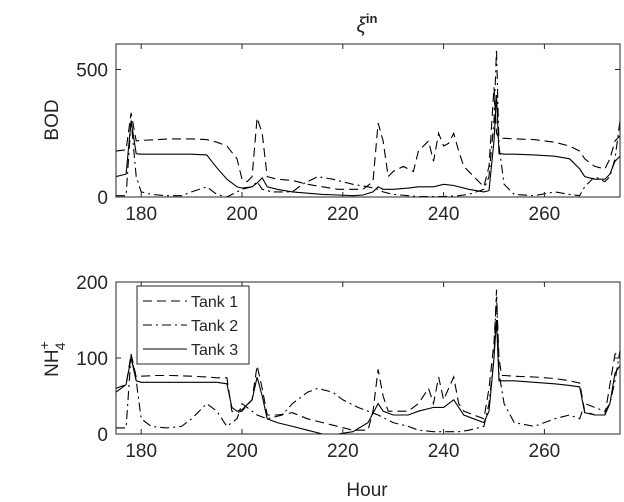 The image size is (624, 502). Describe the element at coordinates (367, 24) in the screenshot. I see `chart-title: ξin` at that location.